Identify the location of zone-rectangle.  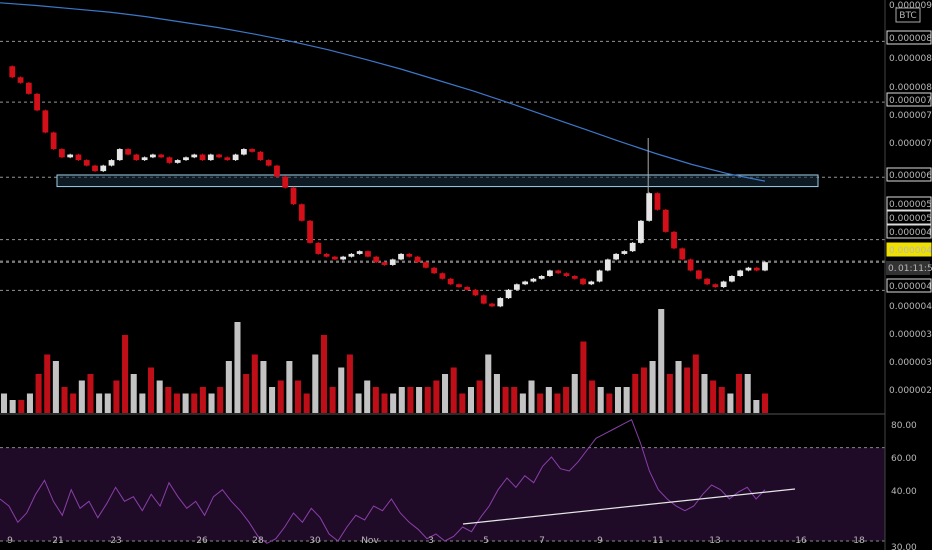
(437, 181).